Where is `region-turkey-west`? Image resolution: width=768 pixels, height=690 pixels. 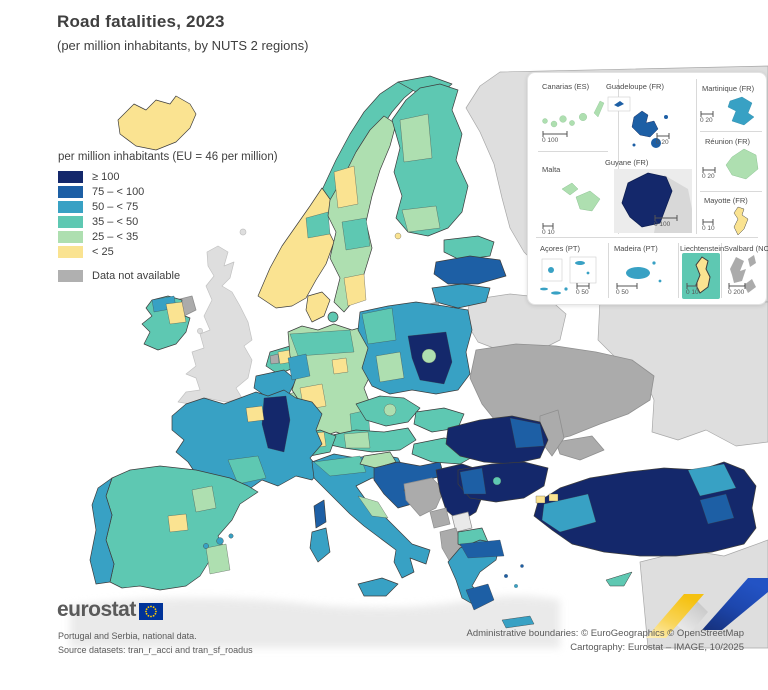
region-turkey-west is located at coordinates (569, 513).